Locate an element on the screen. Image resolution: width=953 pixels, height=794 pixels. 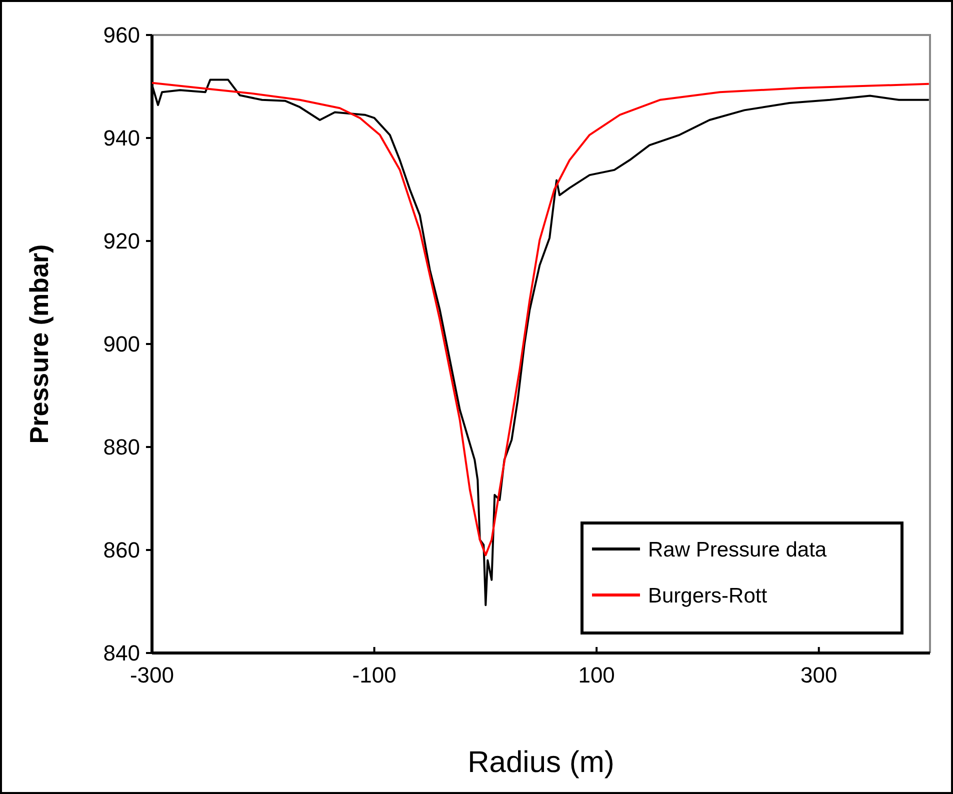
y-tick-label: 880 is located at coordinates (121, 447).